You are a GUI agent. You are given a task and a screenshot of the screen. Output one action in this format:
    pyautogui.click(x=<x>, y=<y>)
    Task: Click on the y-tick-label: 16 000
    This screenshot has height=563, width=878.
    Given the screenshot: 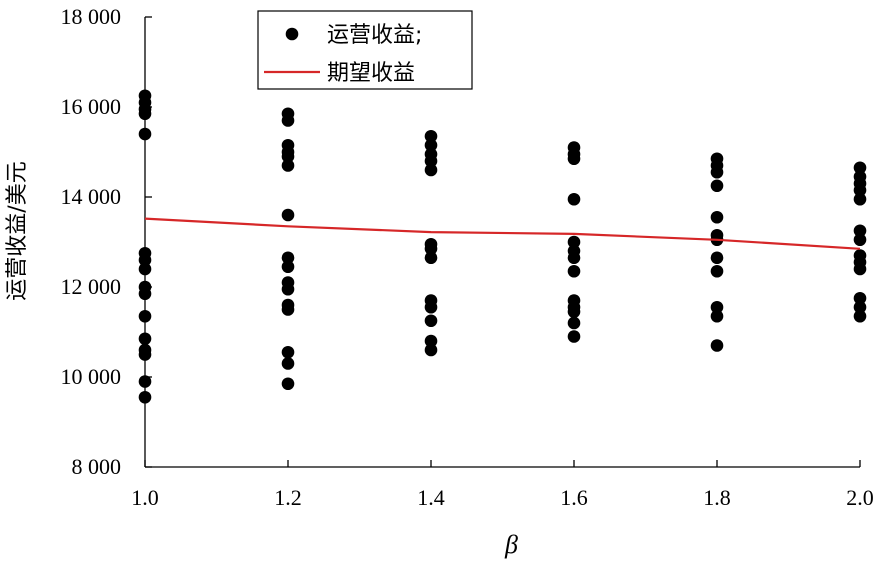 What is the action you would take?
    pyautogui.click(x=91, y=106)
    